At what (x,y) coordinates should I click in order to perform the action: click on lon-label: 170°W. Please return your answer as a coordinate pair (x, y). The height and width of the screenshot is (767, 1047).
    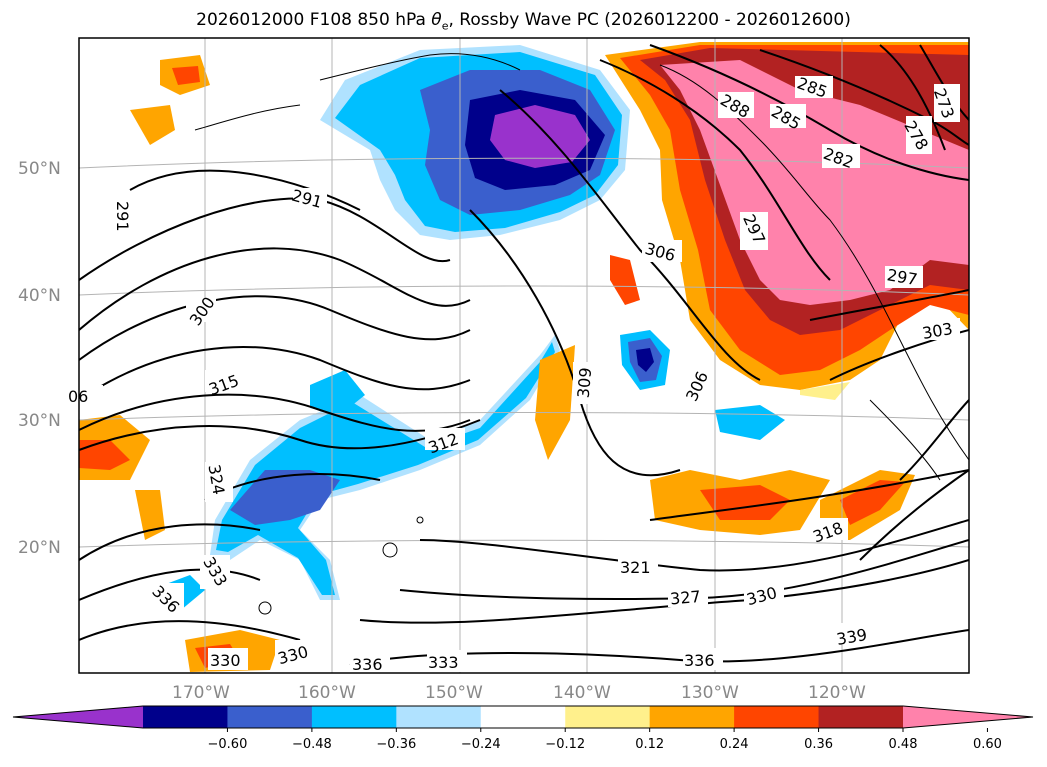
    Looking at the image, I should click on (201, 693).